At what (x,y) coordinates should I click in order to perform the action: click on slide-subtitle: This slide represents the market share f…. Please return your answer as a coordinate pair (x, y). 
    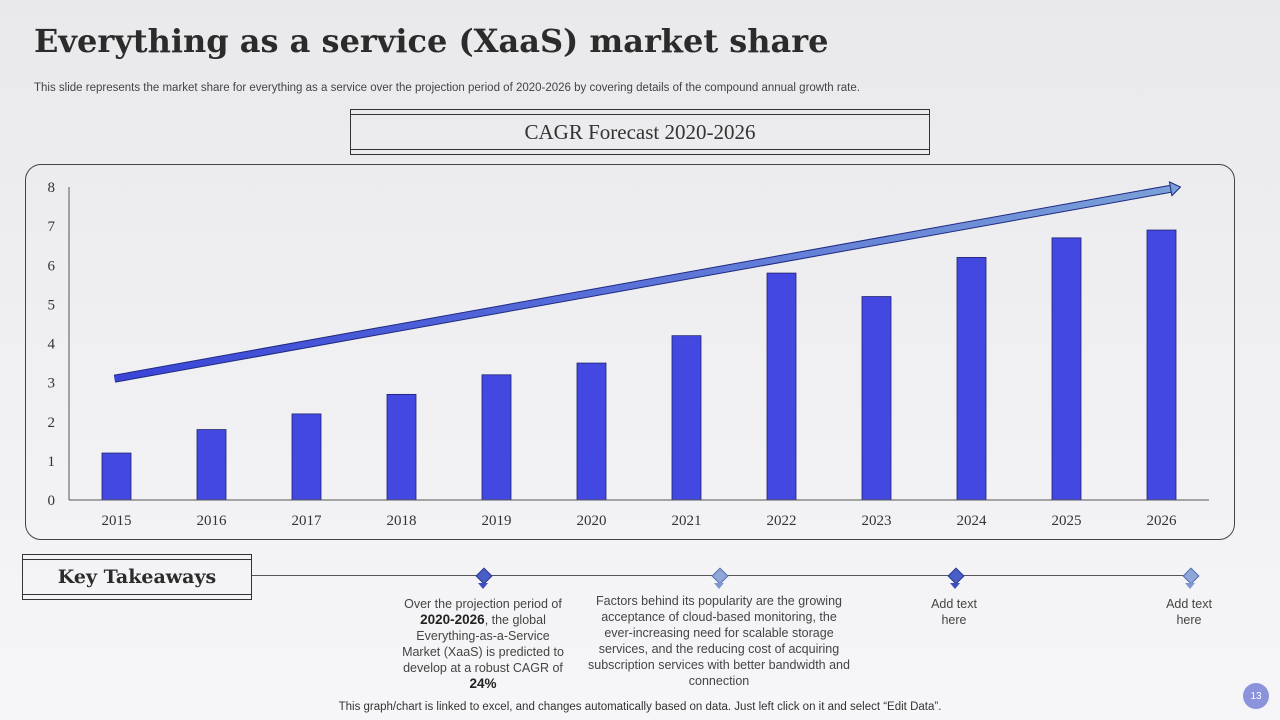
    Looking at the image, I should click on (447, 88).